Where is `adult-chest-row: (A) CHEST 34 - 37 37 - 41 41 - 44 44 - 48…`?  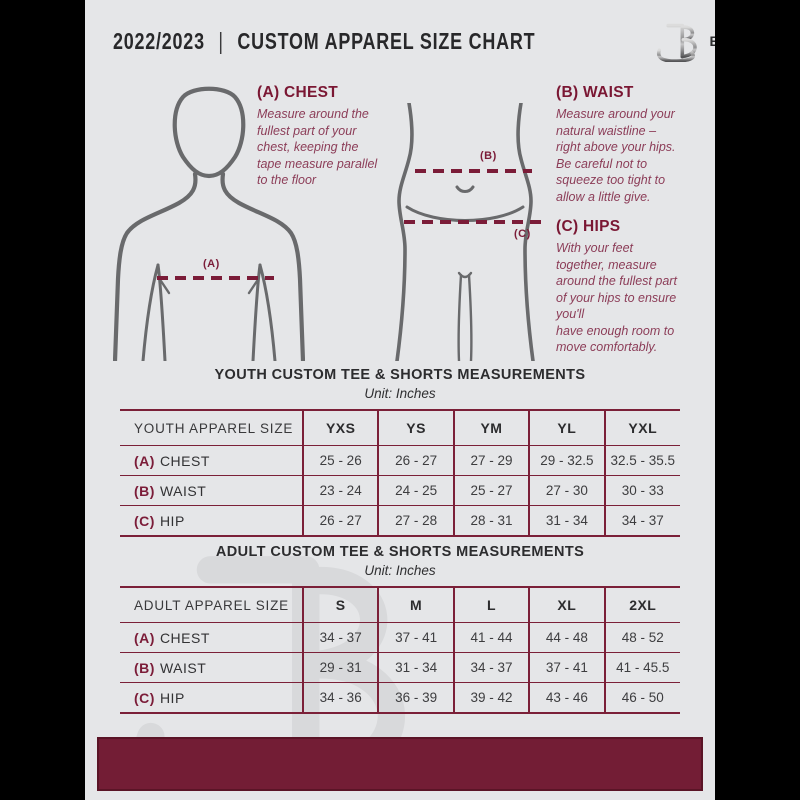
adult-chest-row: (A) CHEST 34 - 37 37 - 41 41 - 44 44 - 48… is located at coordinates (400, 637).